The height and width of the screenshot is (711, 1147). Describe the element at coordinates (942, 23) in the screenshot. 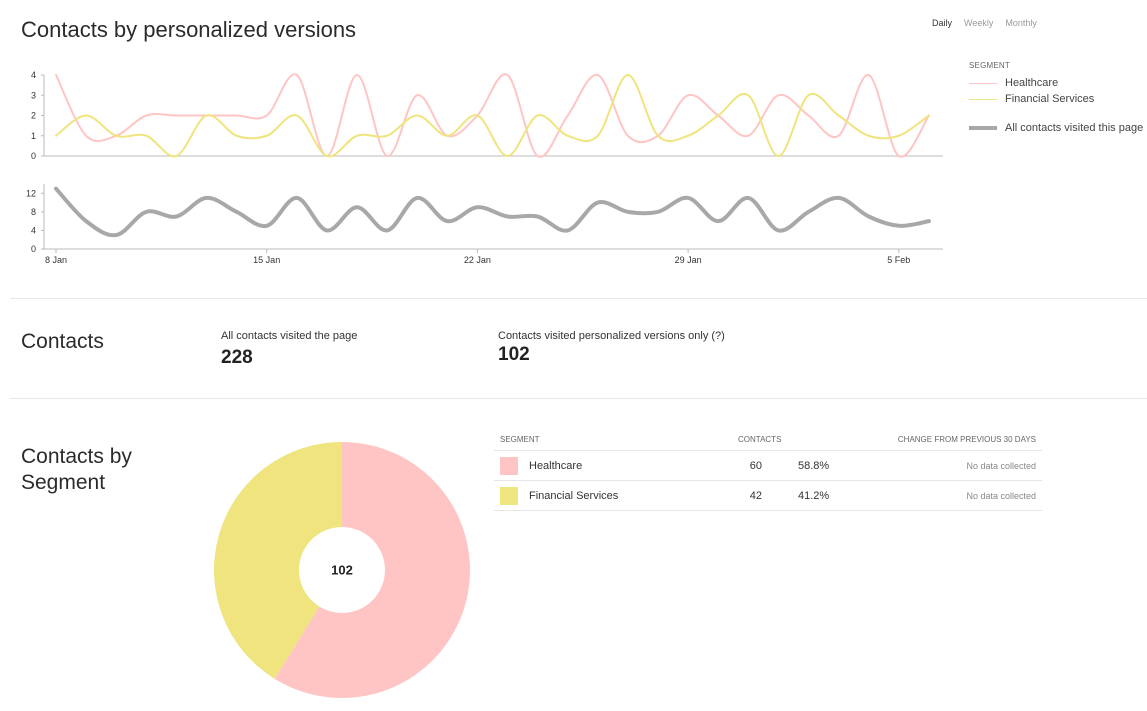

I see `period-daily-button: Daily` at that location.